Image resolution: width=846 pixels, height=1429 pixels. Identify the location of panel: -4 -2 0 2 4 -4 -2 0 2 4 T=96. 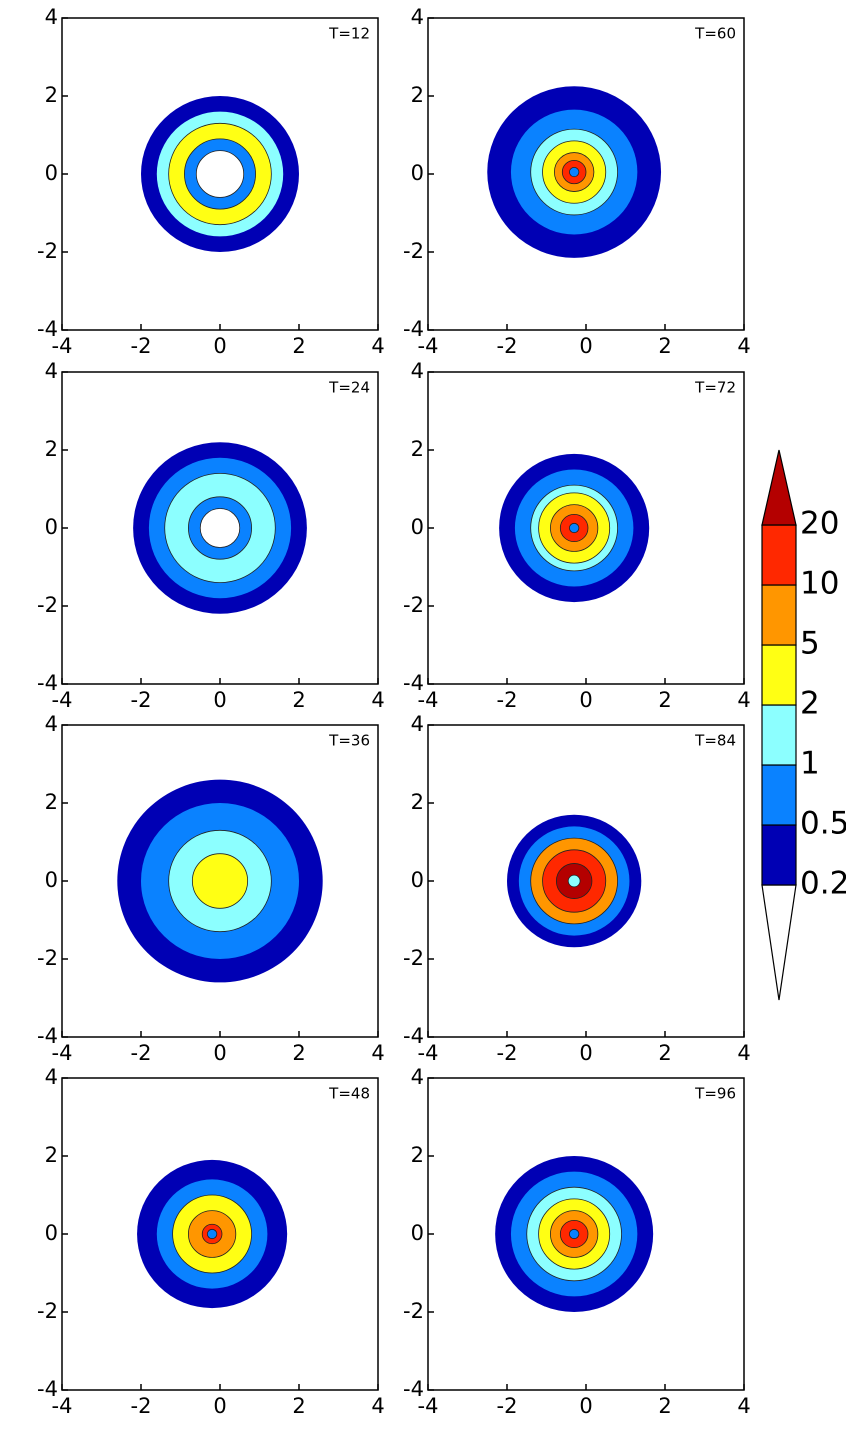
(577, 1241).